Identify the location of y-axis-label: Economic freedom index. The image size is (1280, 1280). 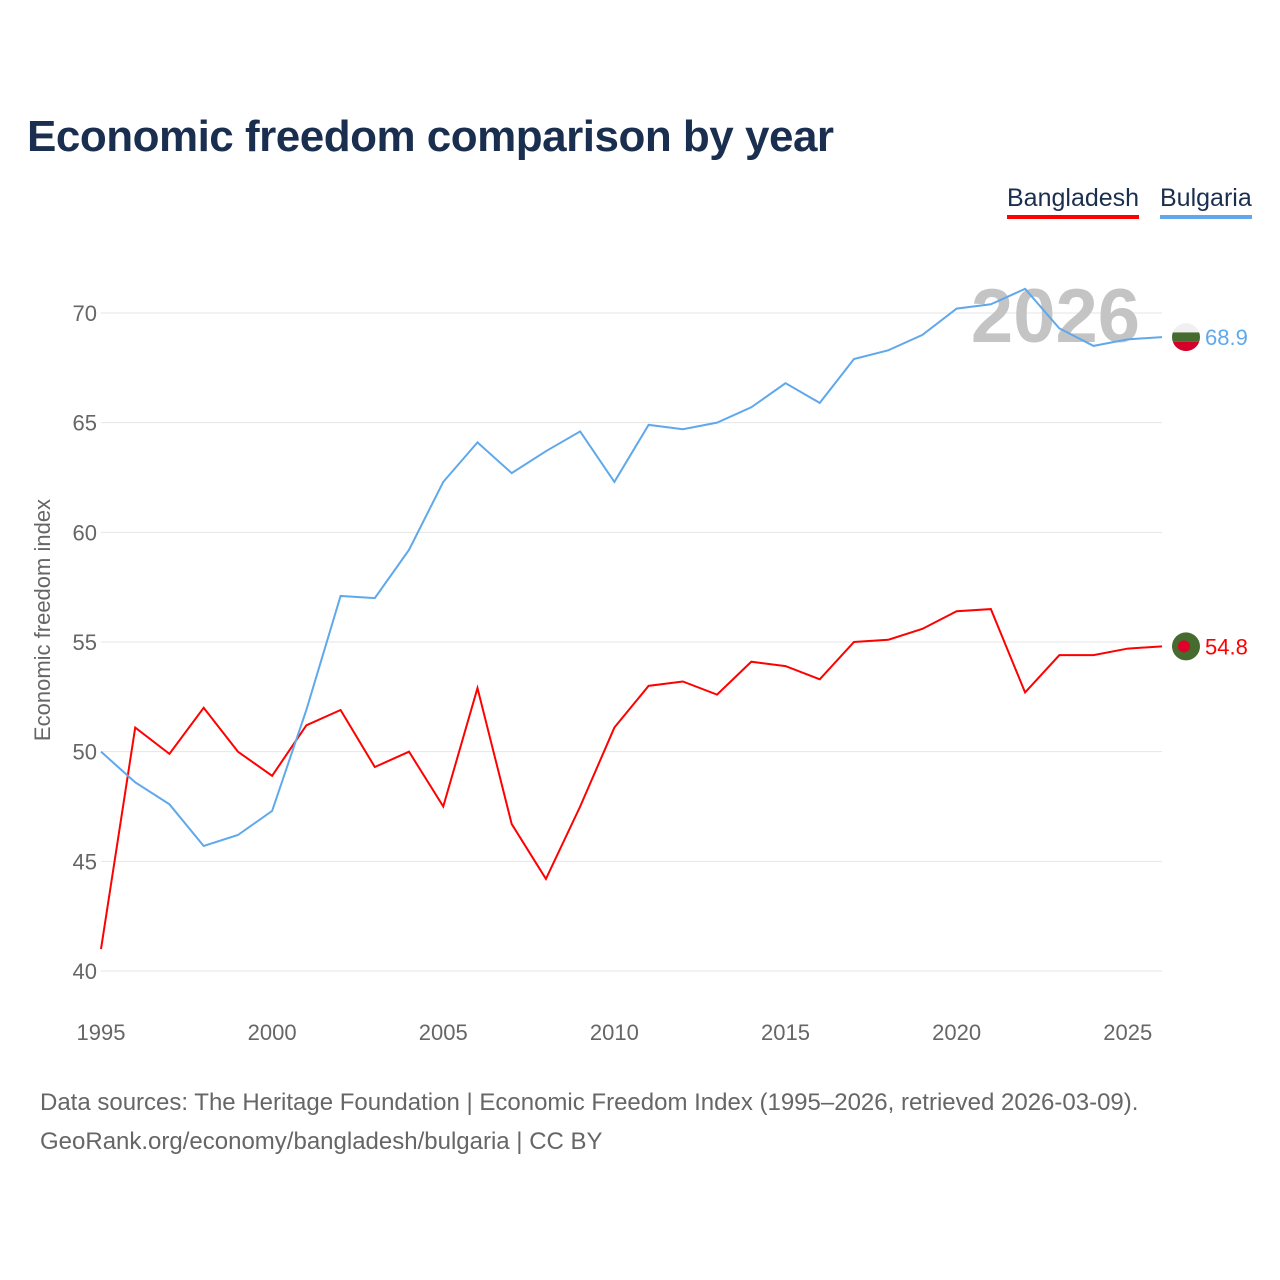
(42, 620).